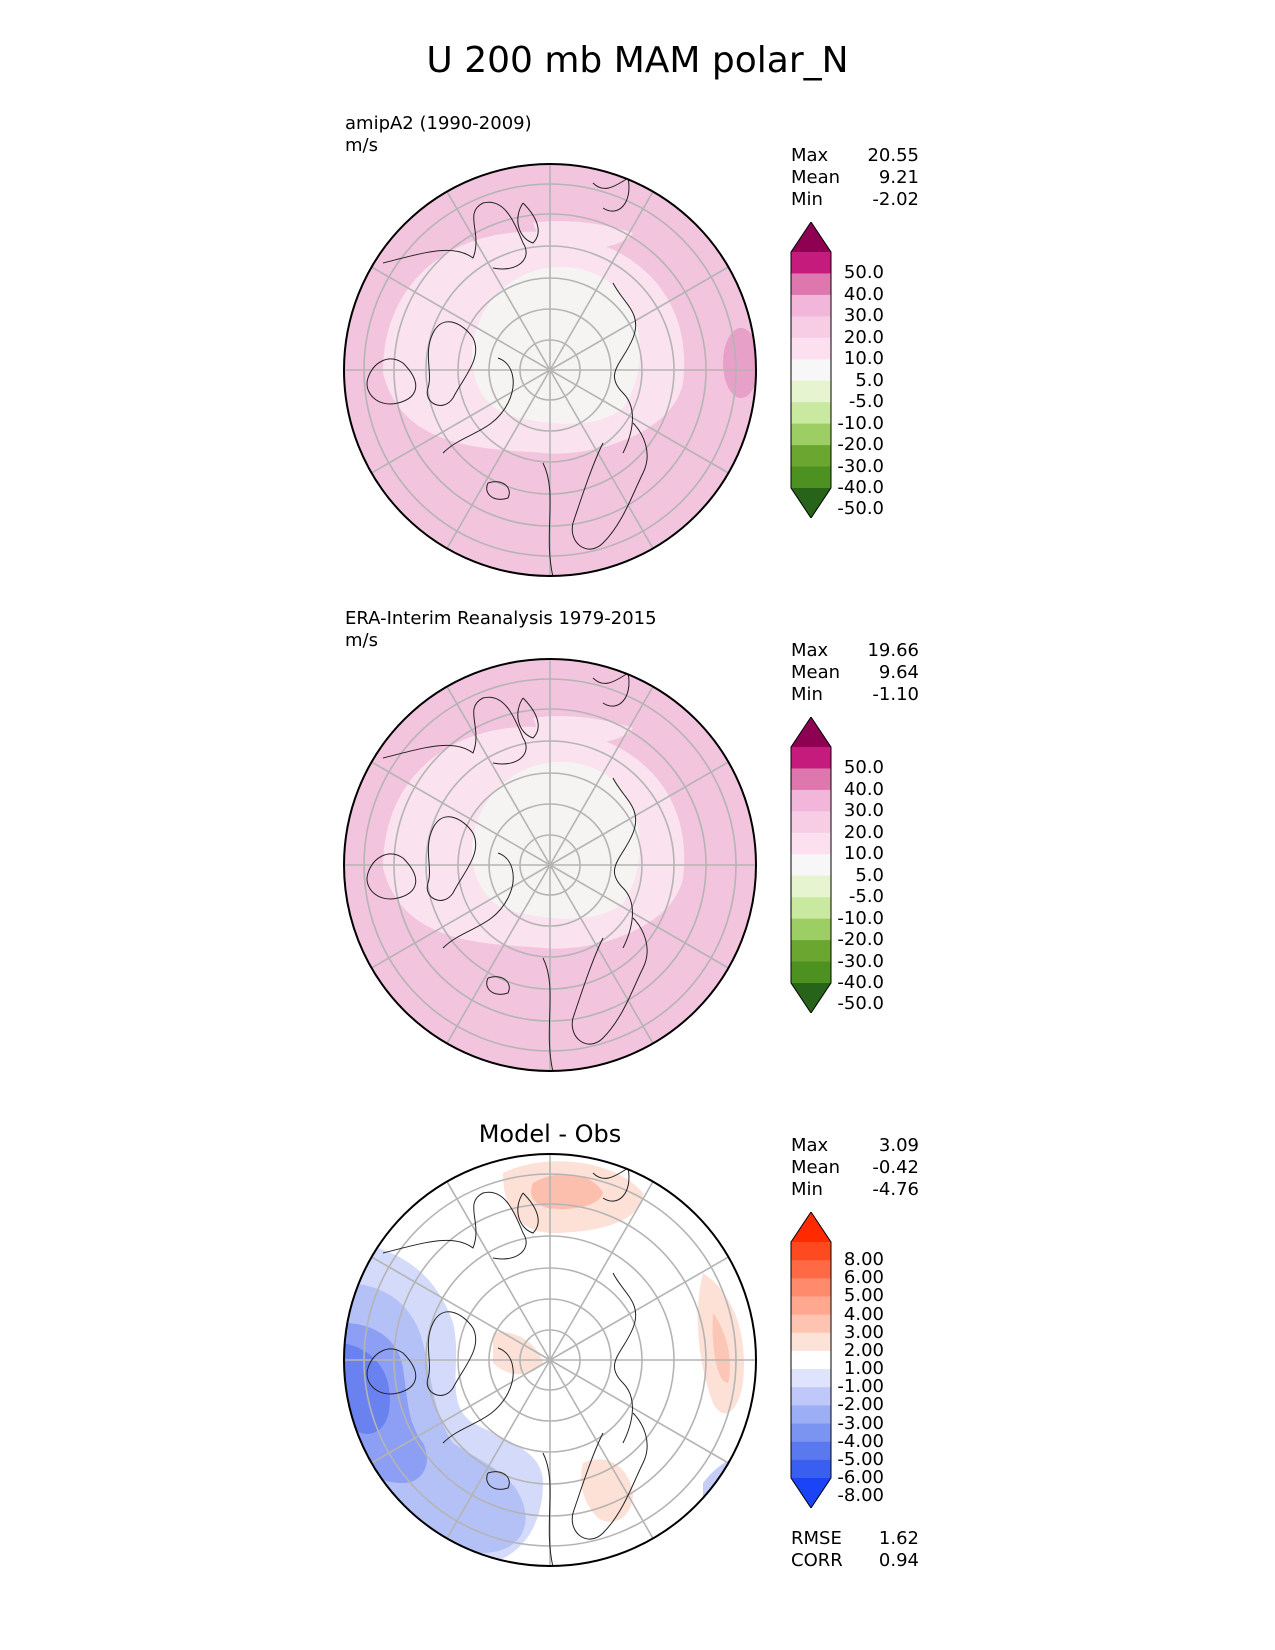 The height and width of the screenshot is (1650, 1275). What do you see at coordinates (637, 60) in the screenshot?
I see `figure-title: U 200 mb MAM polar_N` at bounding box center [637, 60].